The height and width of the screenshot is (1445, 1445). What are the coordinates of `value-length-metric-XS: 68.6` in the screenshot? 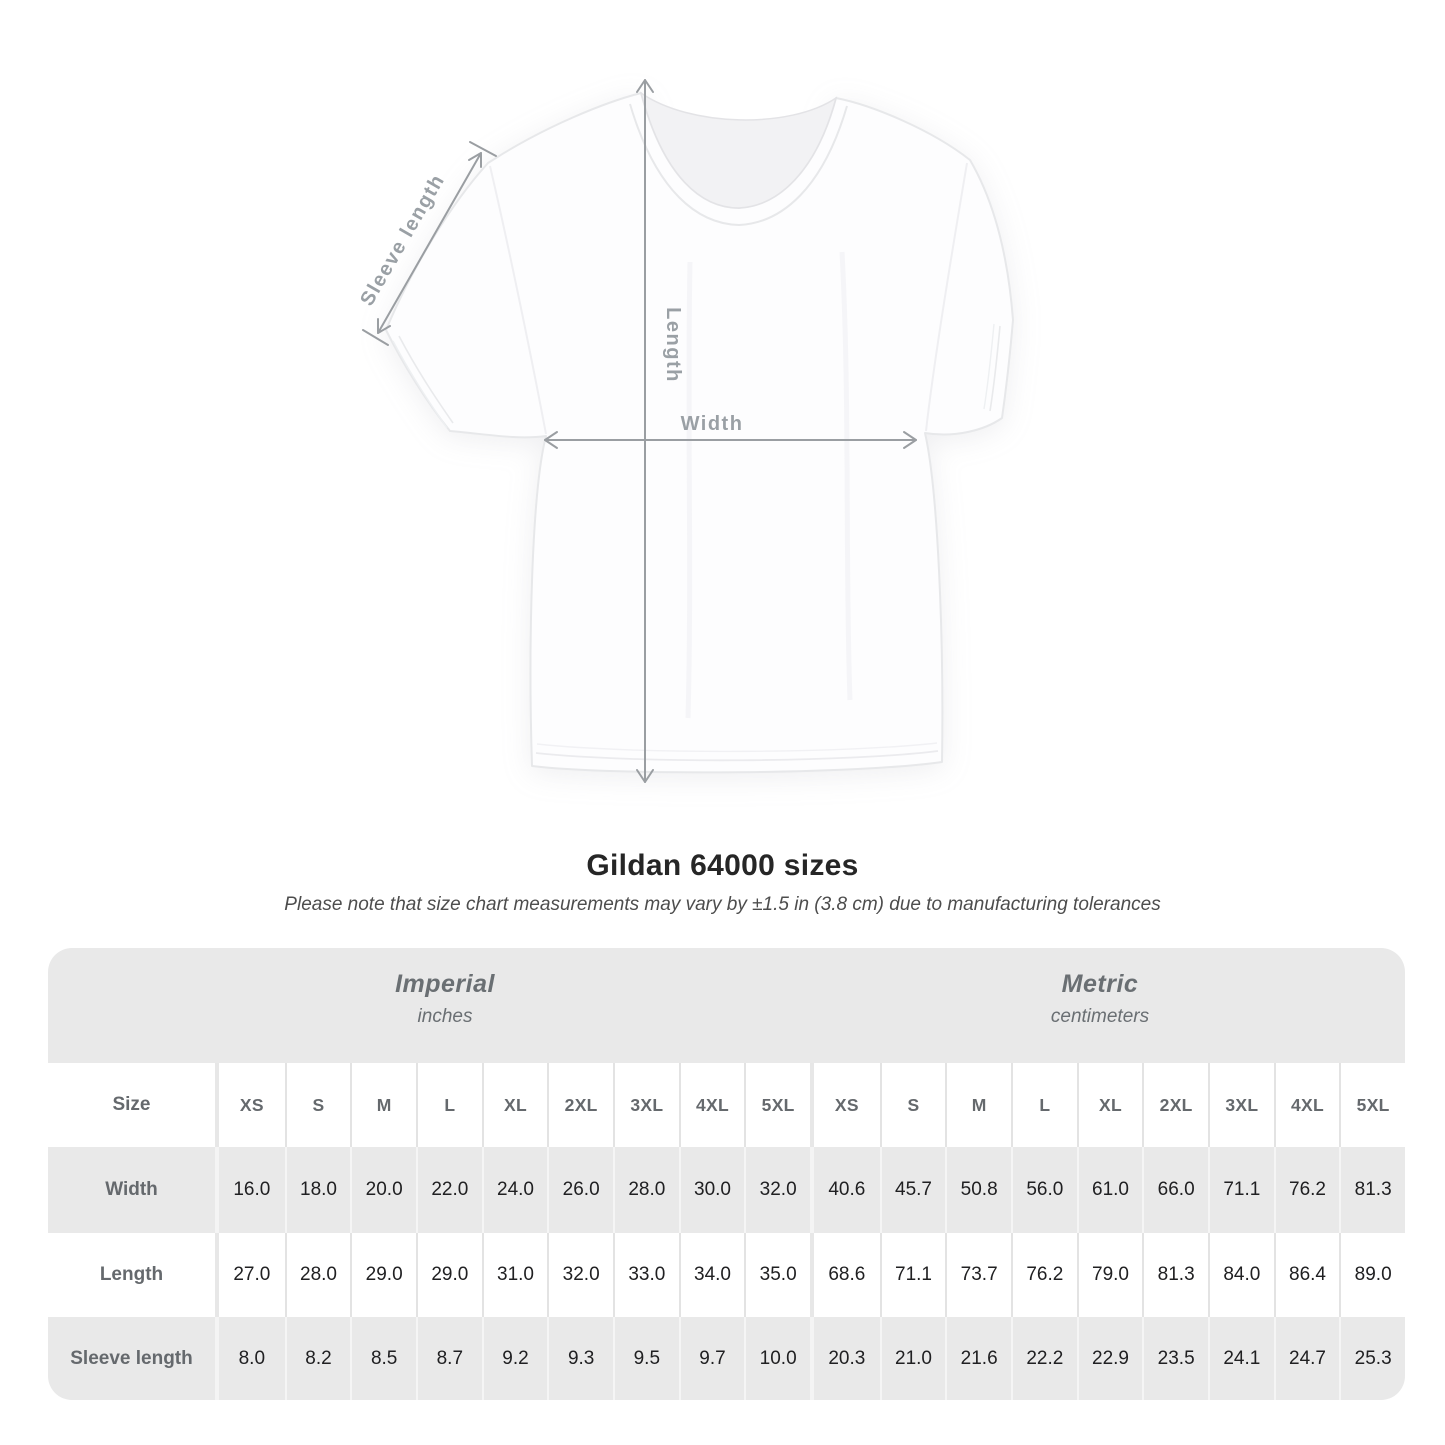 It's located at (846, 1275).